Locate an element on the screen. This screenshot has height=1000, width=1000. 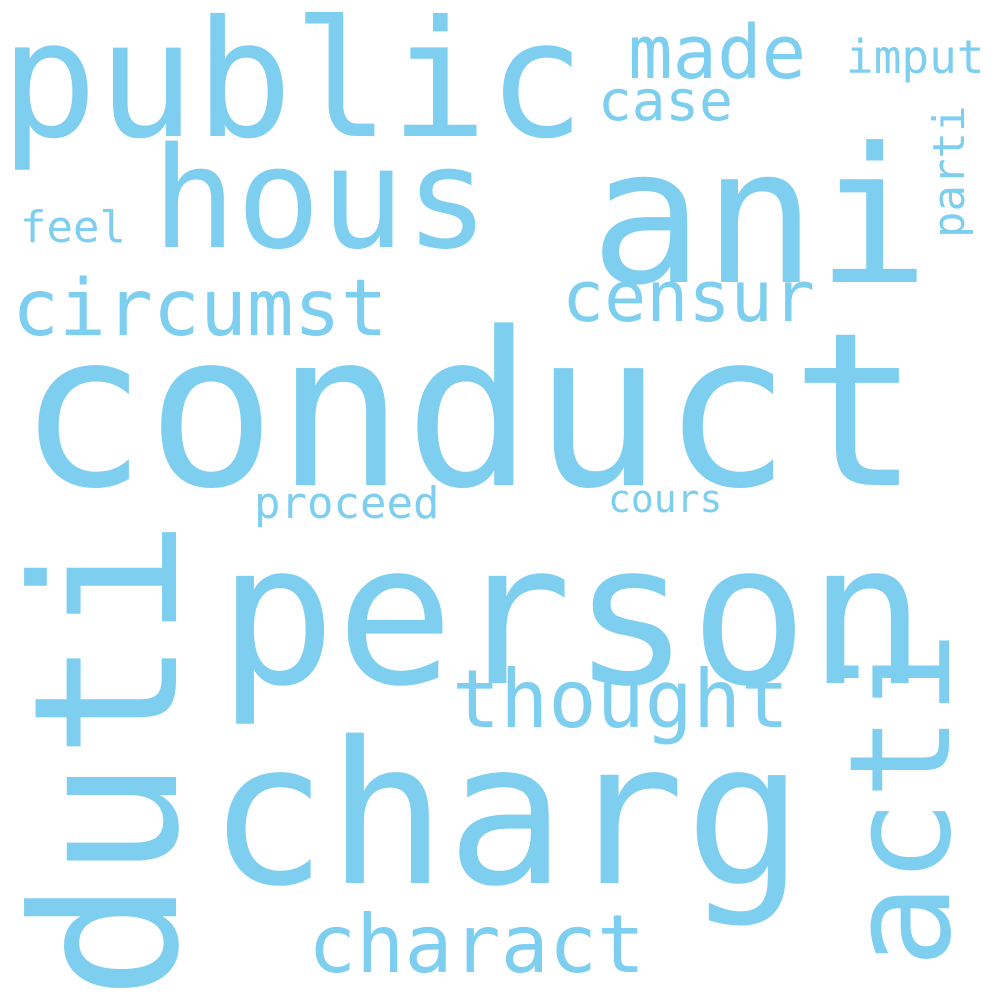
word-made: made is located at coordinates (717, 53).